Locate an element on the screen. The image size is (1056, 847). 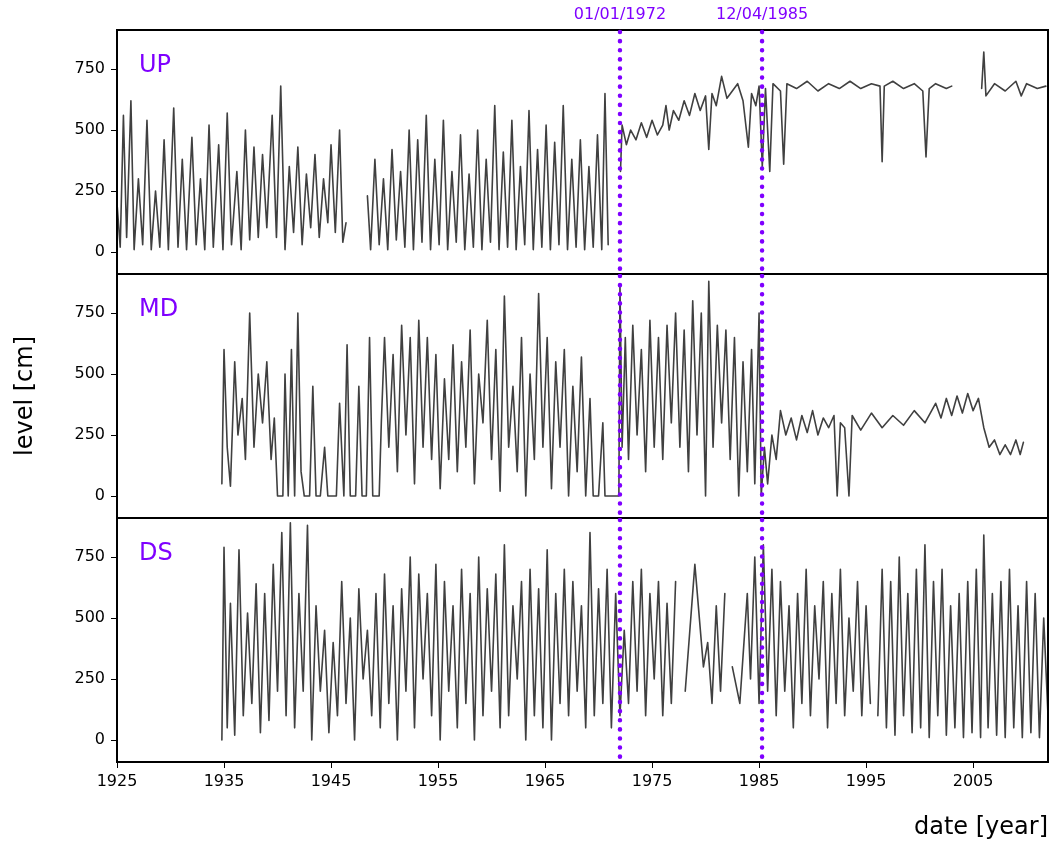
ref-line-label: 12/04/1985 is located at coordinates (762, 14).